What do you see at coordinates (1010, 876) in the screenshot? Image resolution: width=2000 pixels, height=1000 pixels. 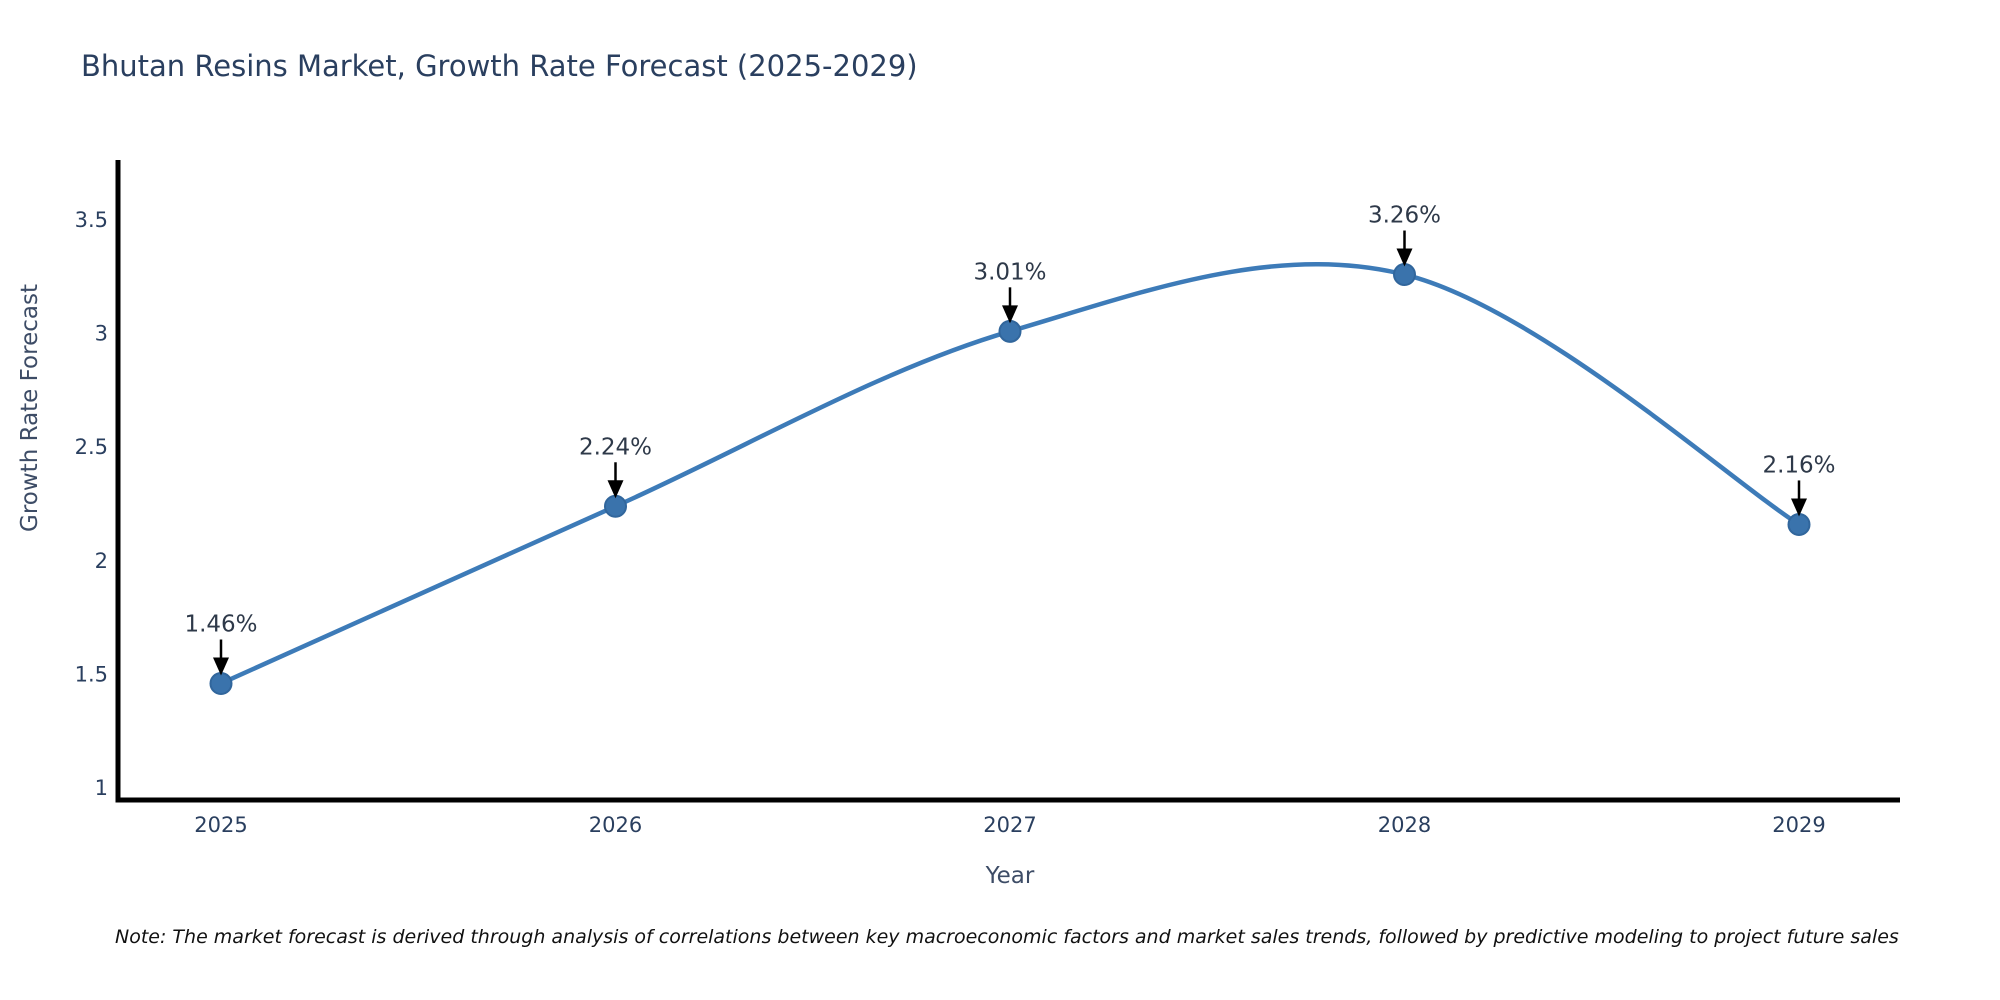 I see `x-axis-title: Year` at bounding box center [1010, 876].